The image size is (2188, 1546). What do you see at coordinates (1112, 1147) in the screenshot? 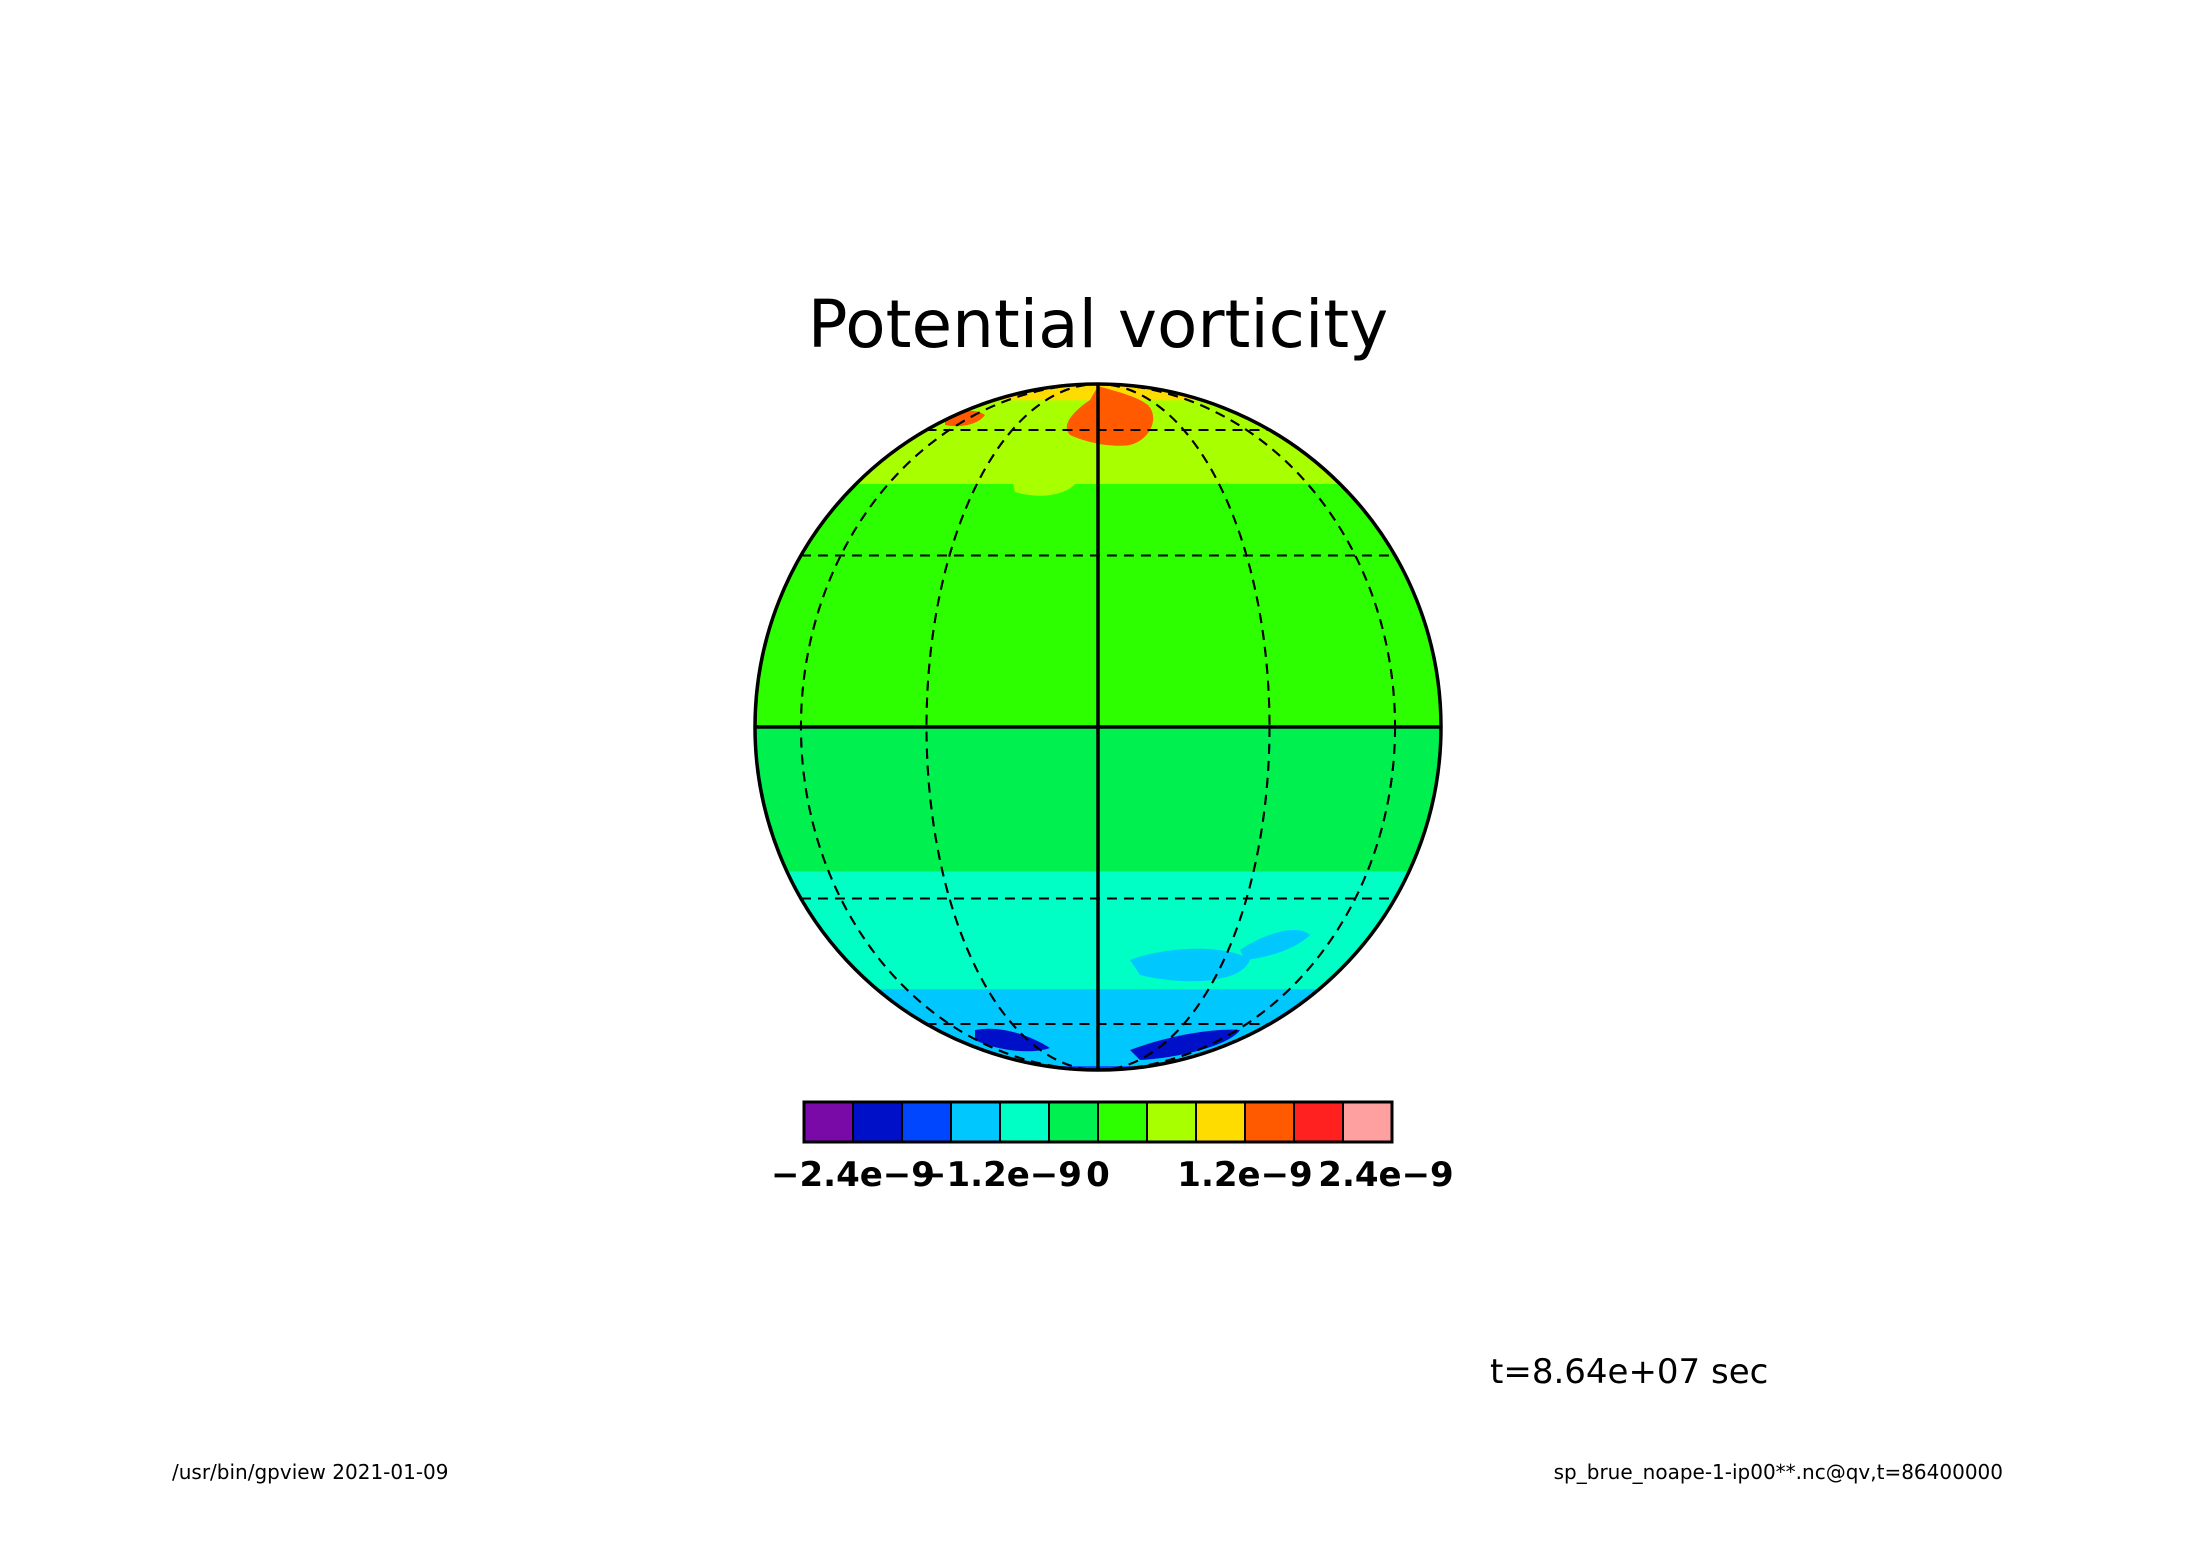
I see `colorbar: −2.4e−9−1.2e−9 0 1.2e−9 2.4e−9` at bounding box center [1112, 1147].